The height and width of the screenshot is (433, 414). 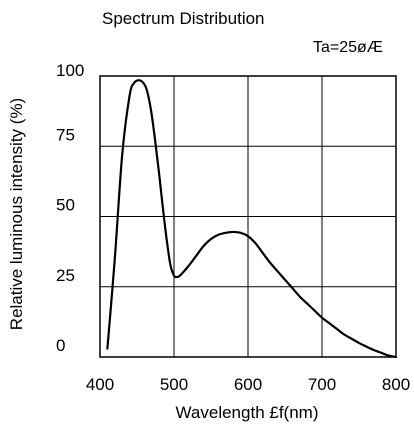 What do you see at coordinates (16, 214) in the screenshot?
I see `y-axis-label: Relative luminous intensity (%)` at bounding box center [16, 214].